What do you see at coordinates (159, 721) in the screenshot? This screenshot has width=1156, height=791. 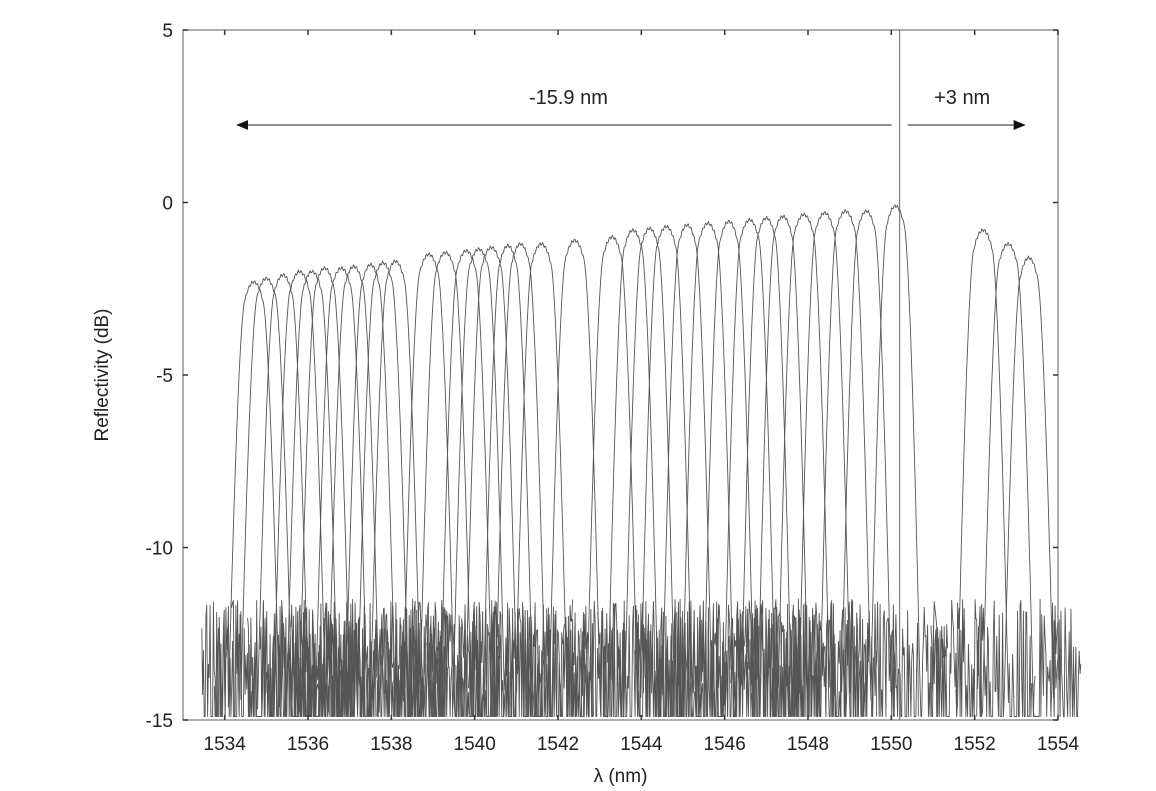 I see `y-tick-label: -15` at bounding box center [159, 721].